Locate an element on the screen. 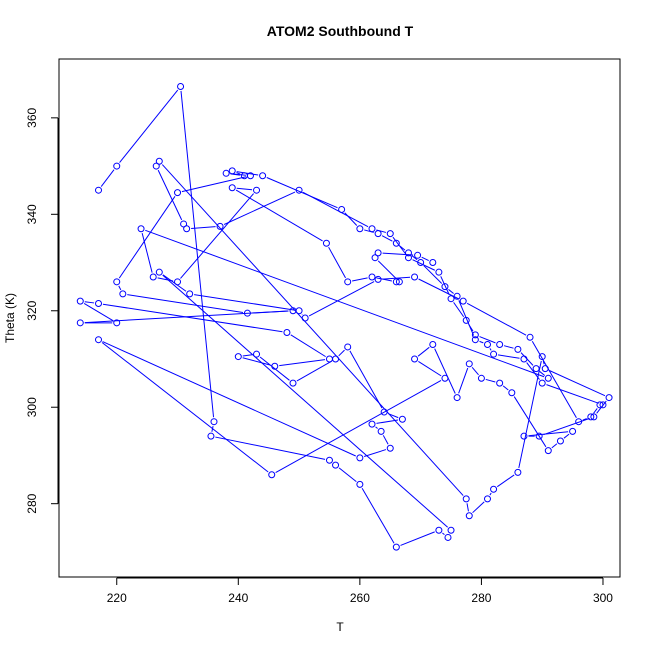  y-tick-label: 320 is located at coordinates (32, 310).